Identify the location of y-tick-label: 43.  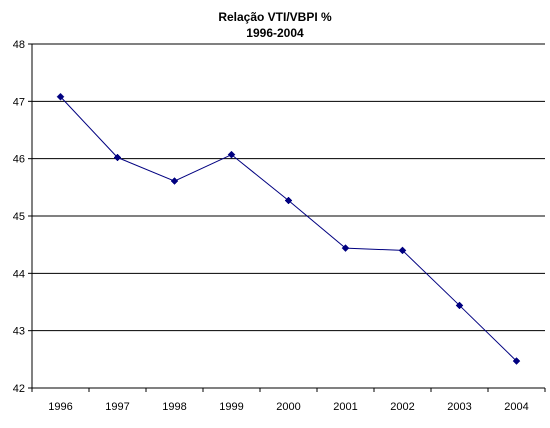
(19, 332).